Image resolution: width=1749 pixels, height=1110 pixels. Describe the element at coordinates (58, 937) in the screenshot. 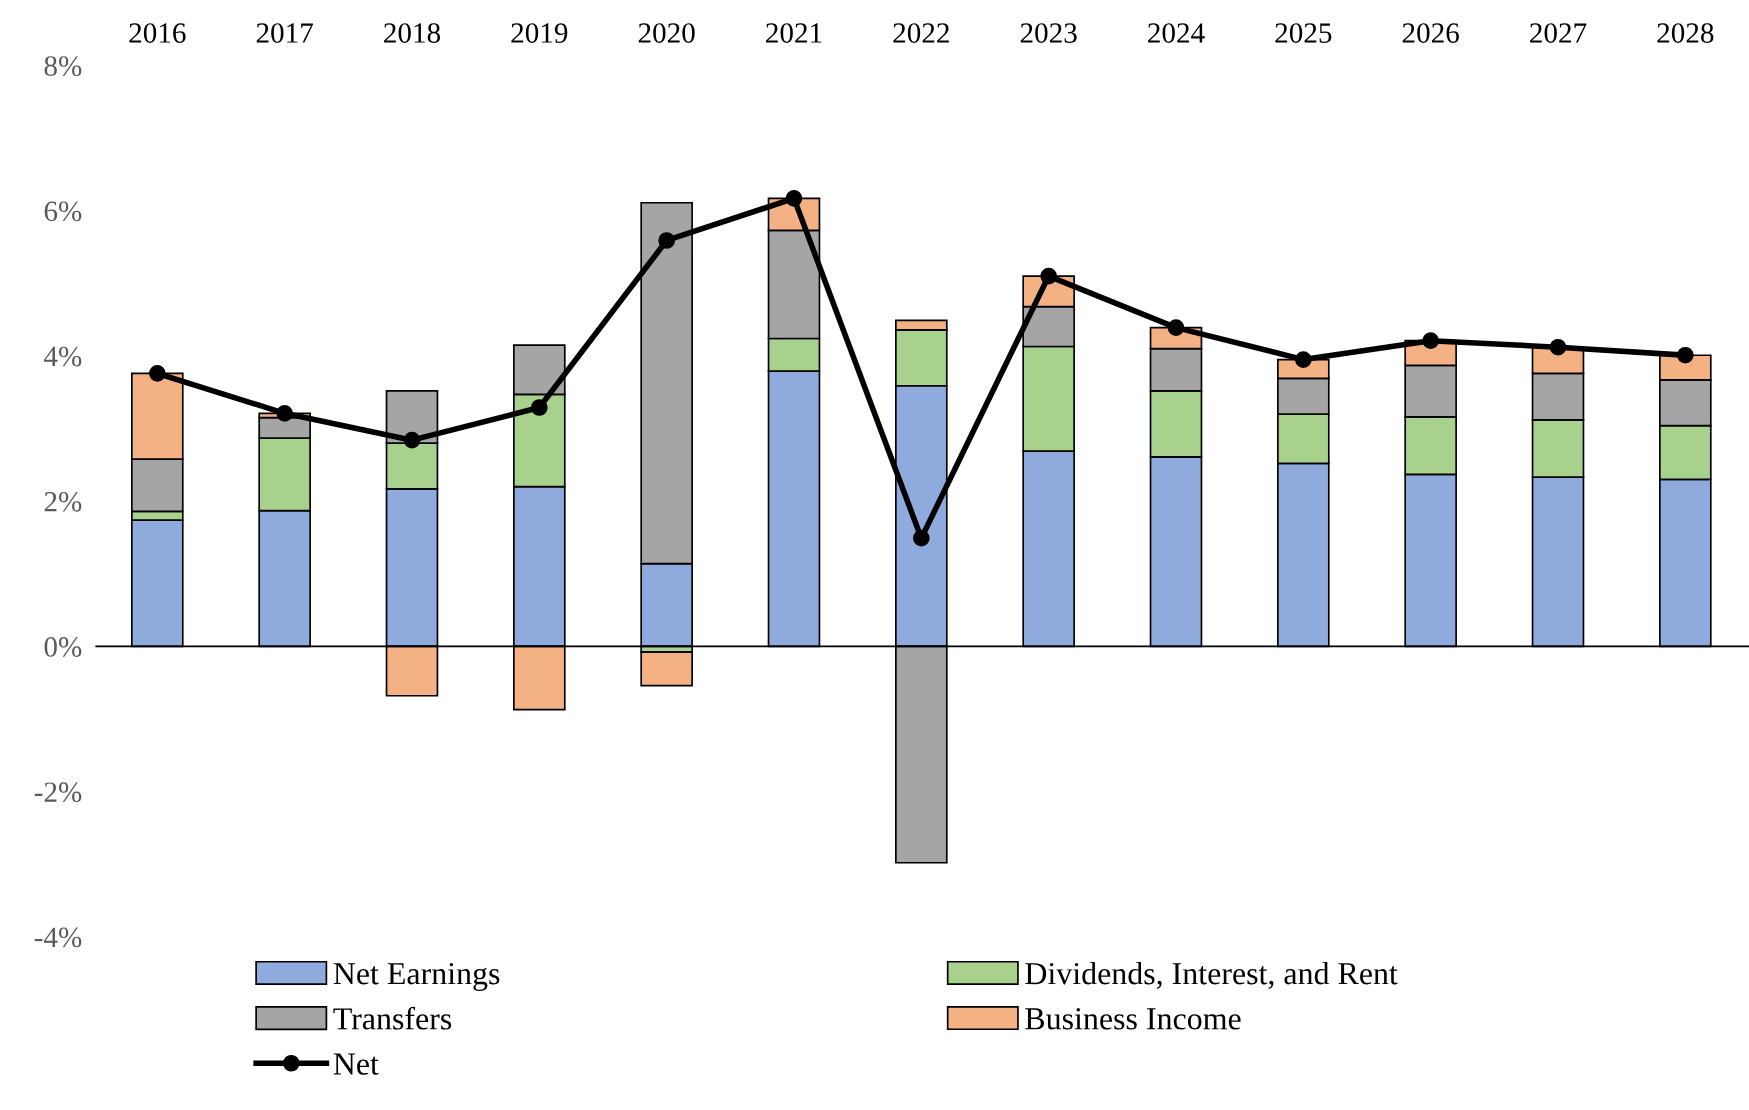

I see `y-tick-label: -4%` at that location.